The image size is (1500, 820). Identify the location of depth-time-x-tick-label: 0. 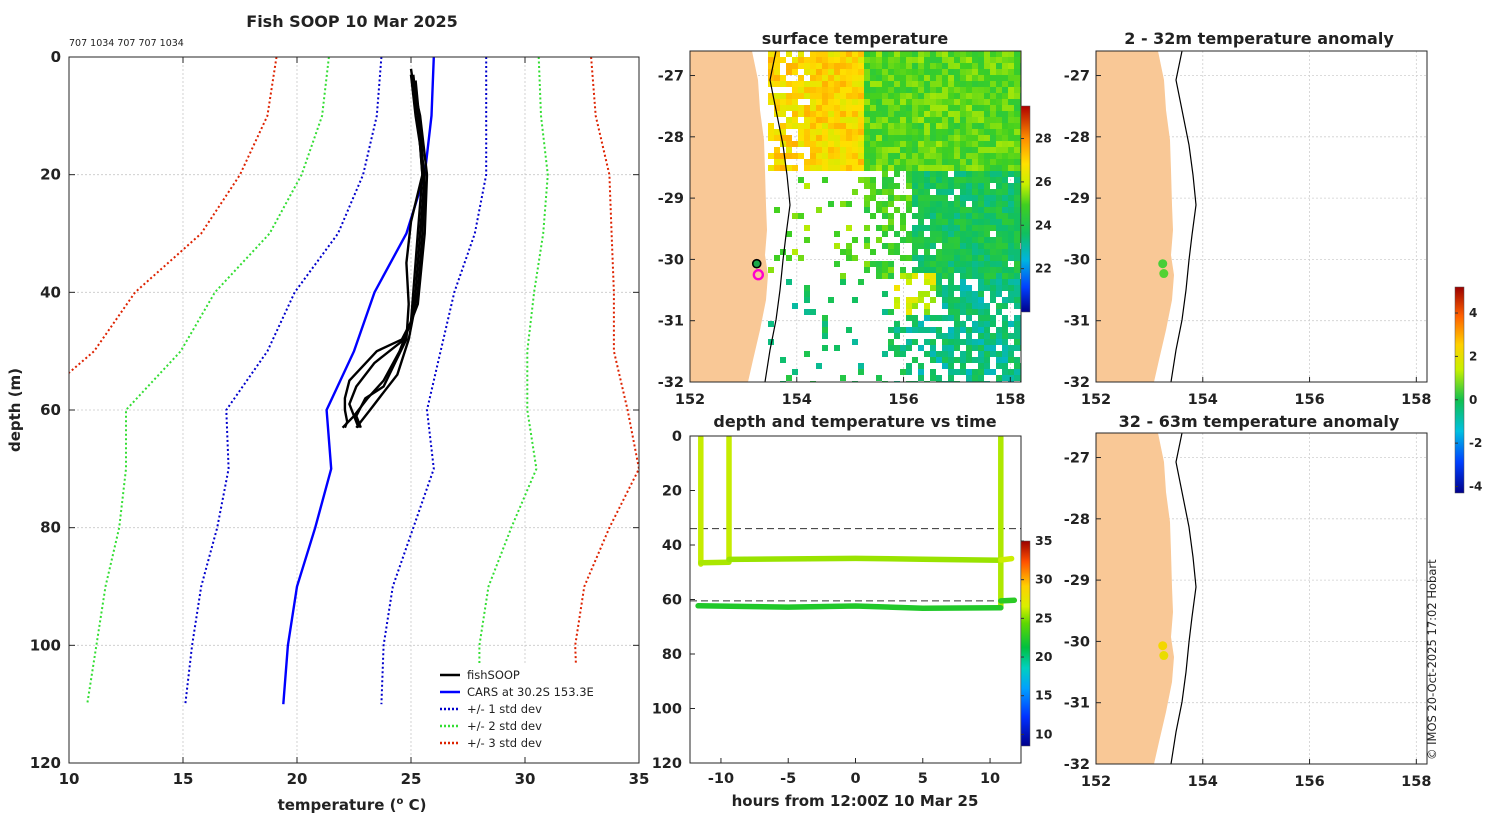
(855, 779).